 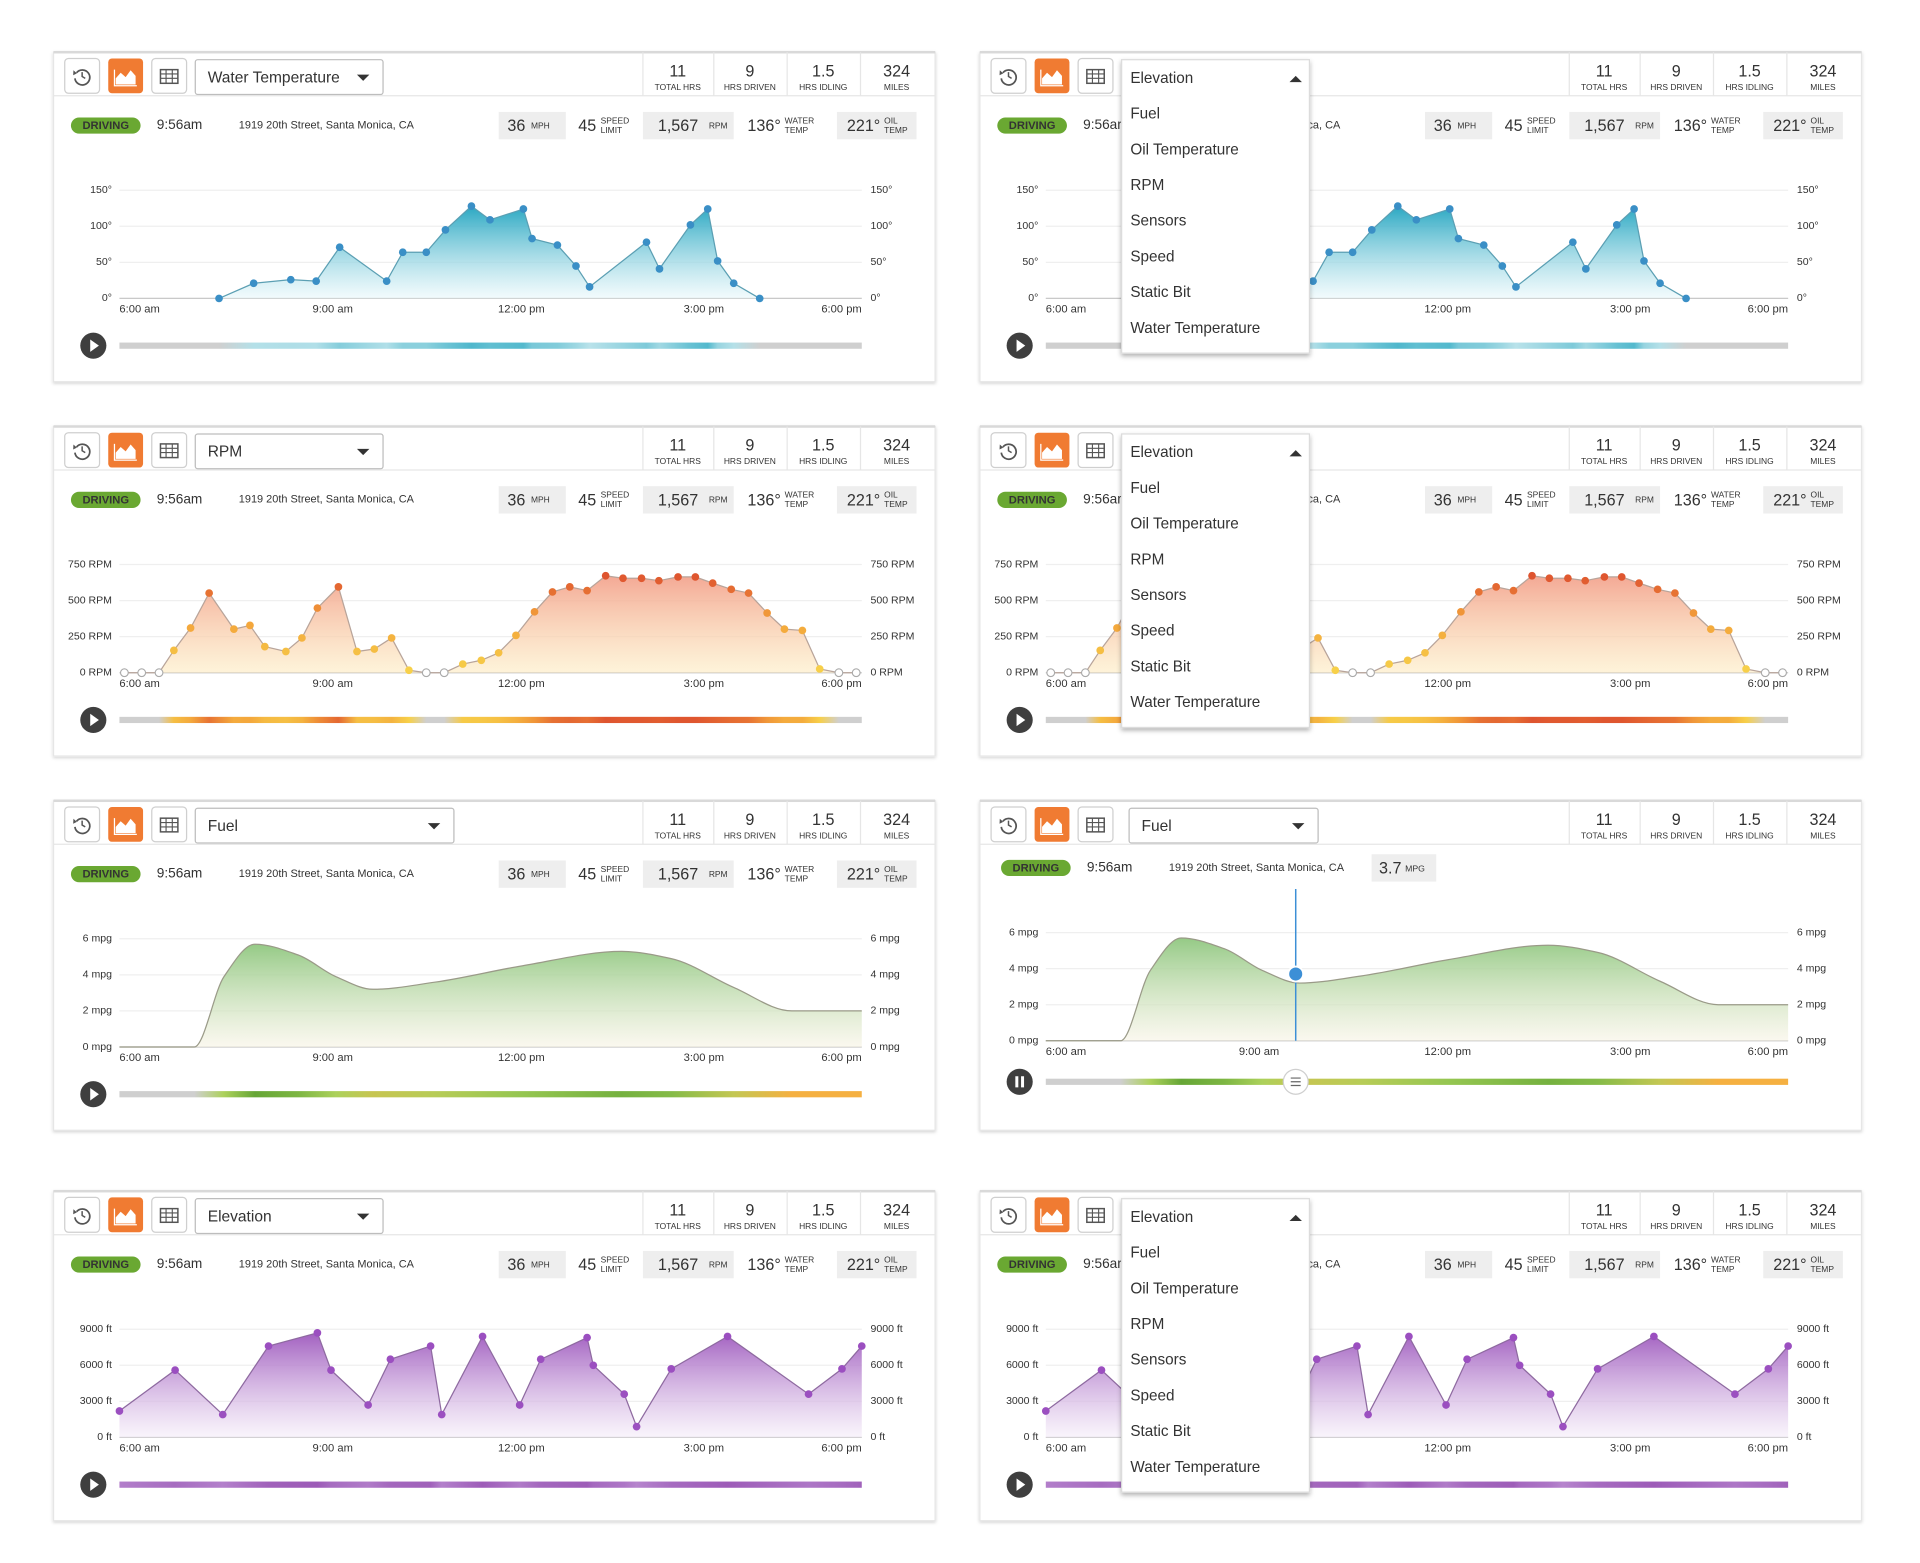 I want to click on status-time: 9:56am, so click(x=180, y=124).